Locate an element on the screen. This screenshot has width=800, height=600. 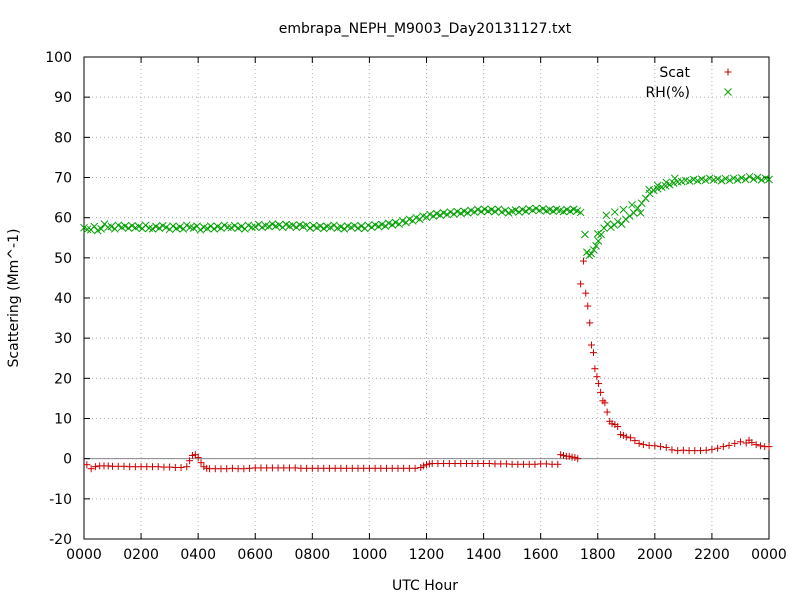
y-tick-label: 20 is located at coordinates (63, 379).